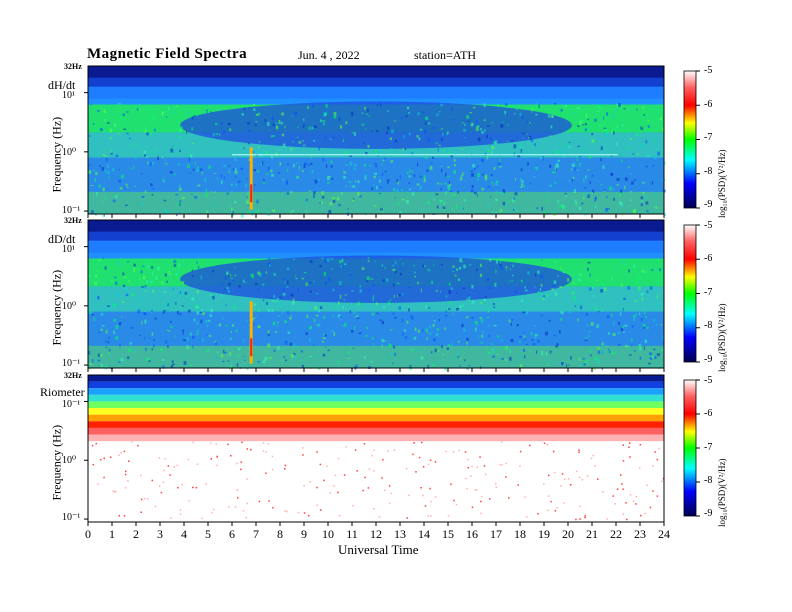  I want to click on x-axis-label: Universal Time, so click(378, 549).